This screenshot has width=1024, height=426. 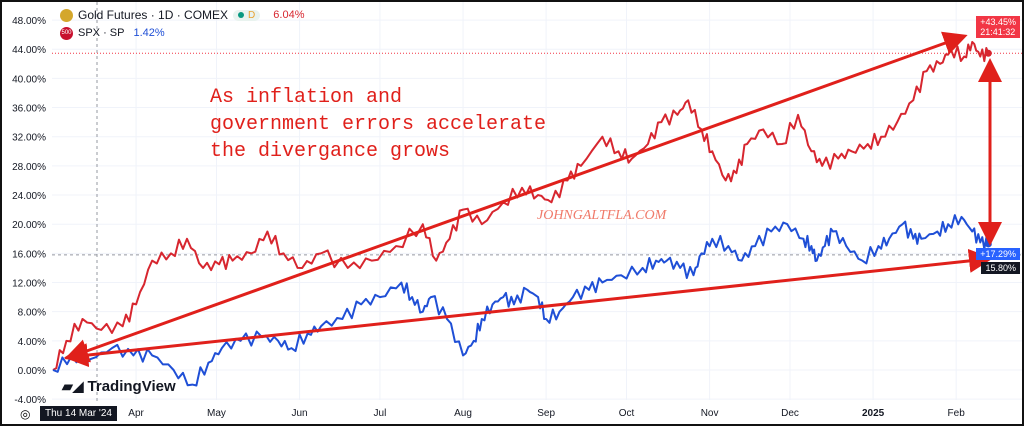 What do you see at coordinates (131, 386) in the screenshot?
I see `brand-label: TradingView` at bounding box center [131, 386].